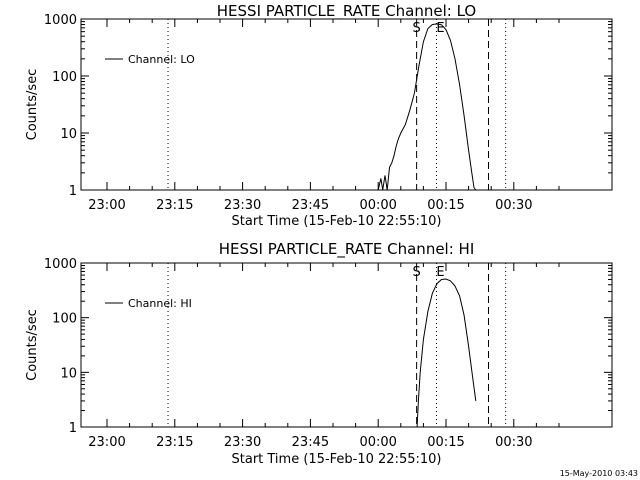 This screenshot has width=640, height=480. What do you see at coordinates (347, 249) in the screenshot?
I see `chart-title: HESSI PARTICLE_RATE Channel: HI` at bounding box center [347, 249].